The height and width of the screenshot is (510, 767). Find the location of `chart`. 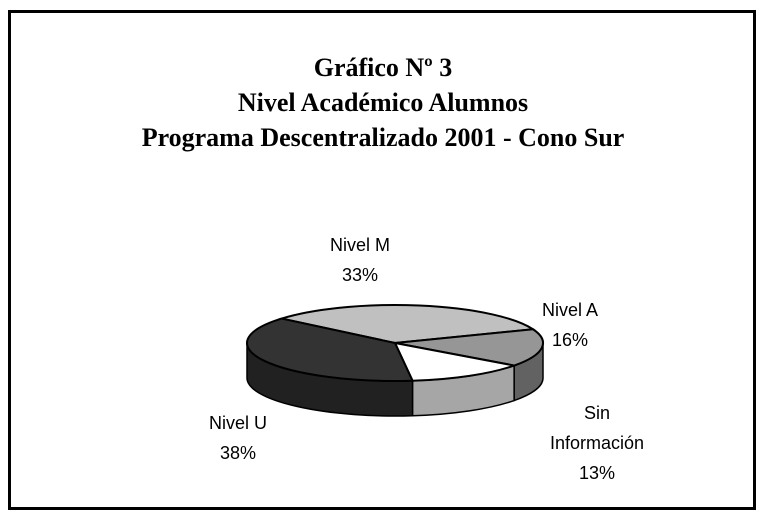

chart is located at coordinates (395, 360).